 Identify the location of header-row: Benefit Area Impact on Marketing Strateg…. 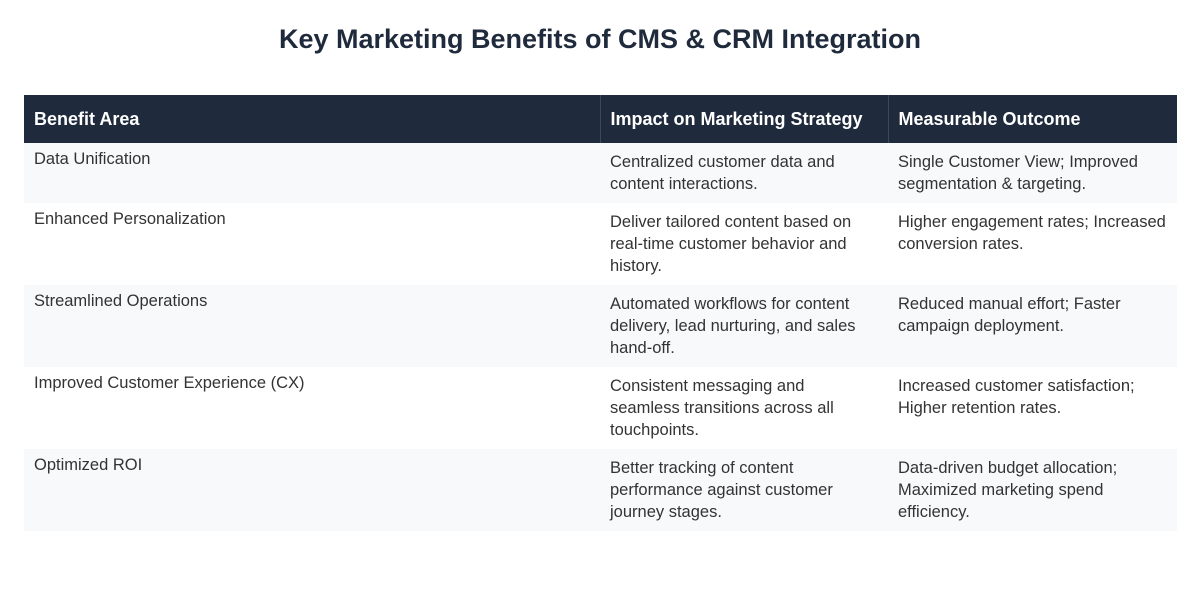
(600, 119).